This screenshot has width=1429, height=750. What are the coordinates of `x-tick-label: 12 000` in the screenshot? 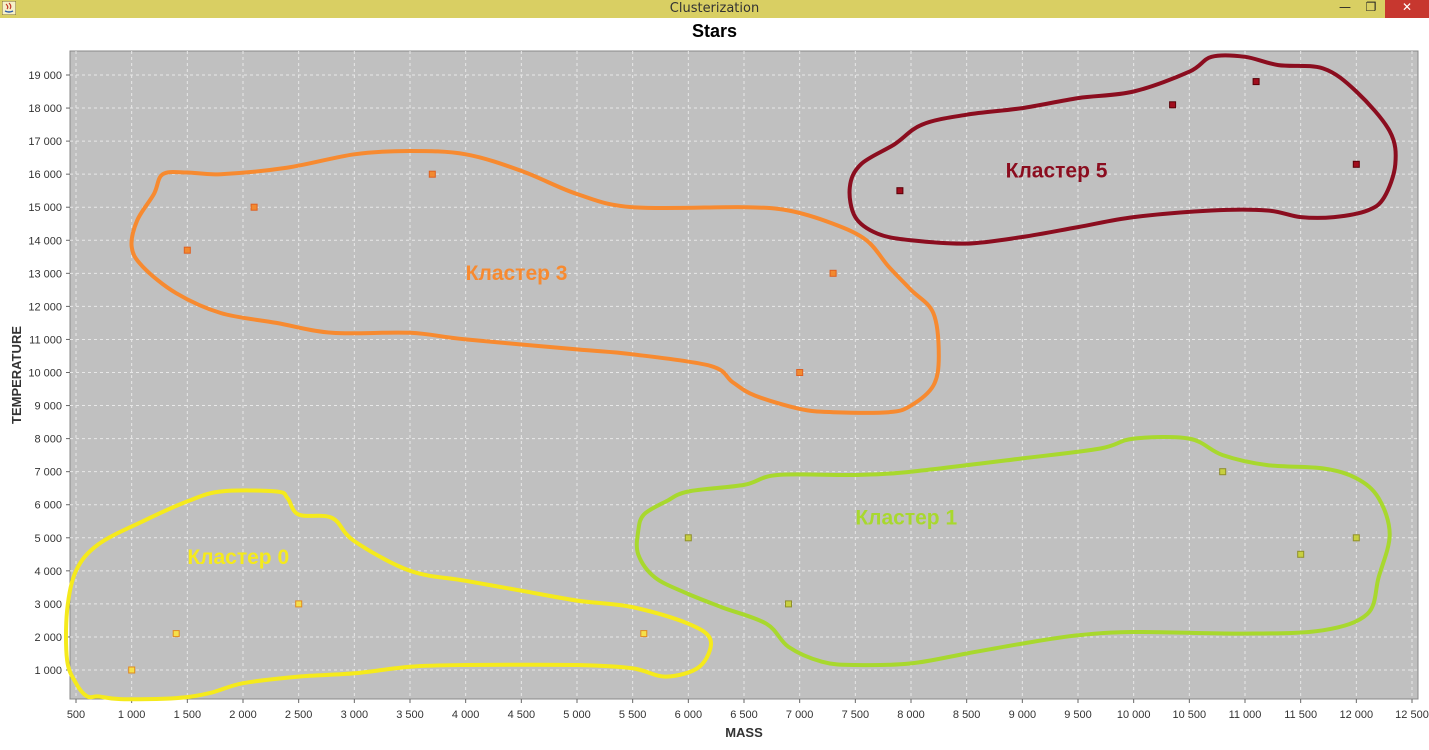 It's located at (1357, 715).